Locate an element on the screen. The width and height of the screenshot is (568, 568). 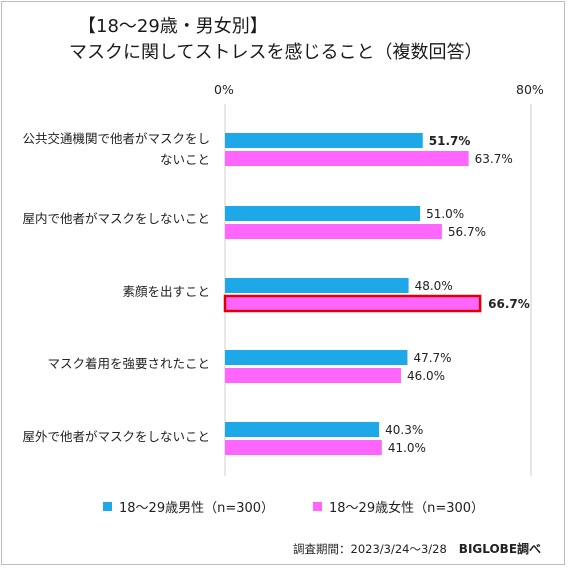
data-label: 41.0% is located at coordinates (407, 448).